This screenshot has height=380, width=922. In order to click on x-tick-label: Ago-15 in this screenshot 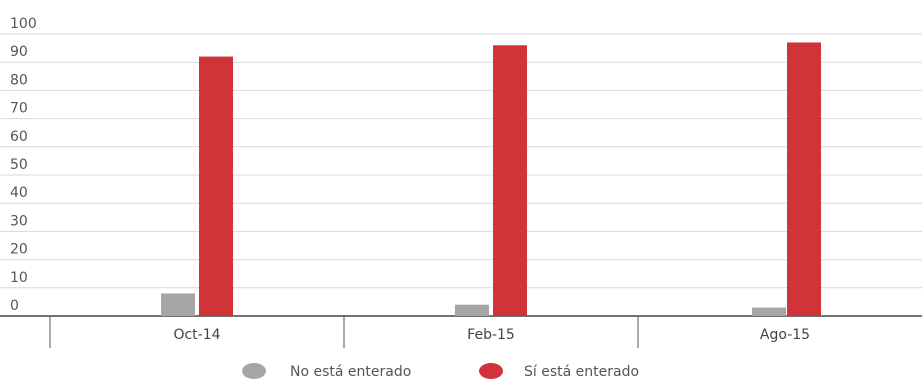, I will do `click(785, 335)`.